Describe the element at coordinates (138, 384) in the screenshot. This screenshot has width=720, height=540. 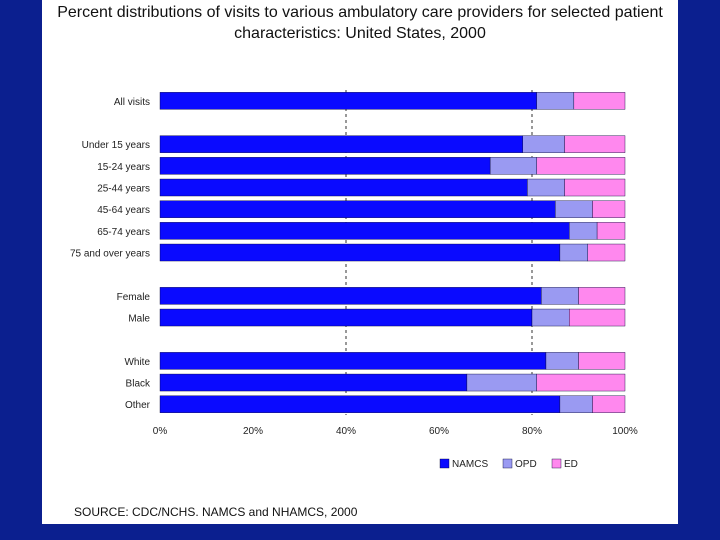
I see `category-label: Black` at that location.